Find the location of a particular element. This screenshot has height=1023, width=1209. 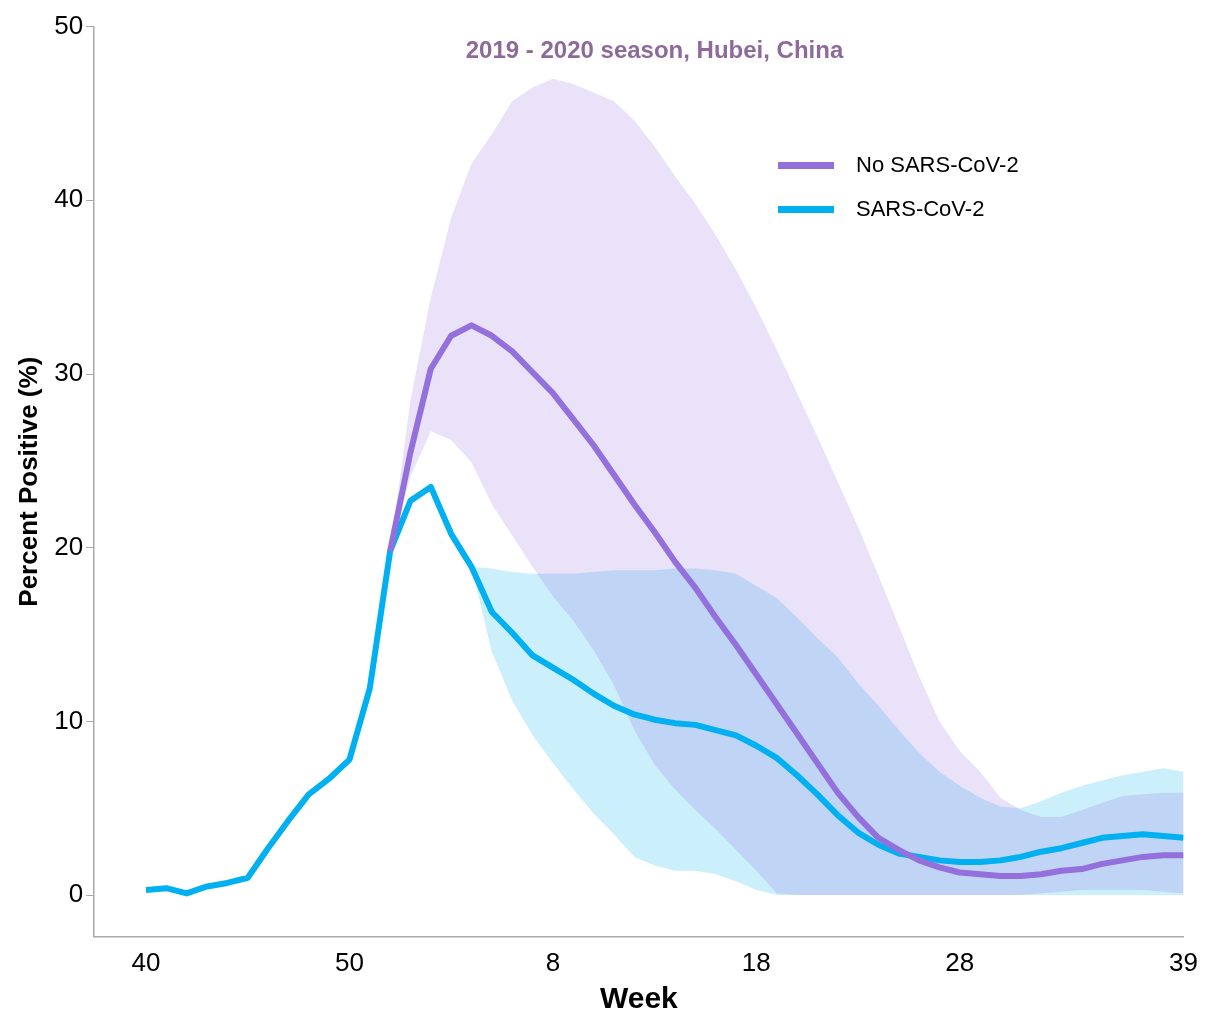

y-tick-label: 10 is located at coordinates (69, 719).